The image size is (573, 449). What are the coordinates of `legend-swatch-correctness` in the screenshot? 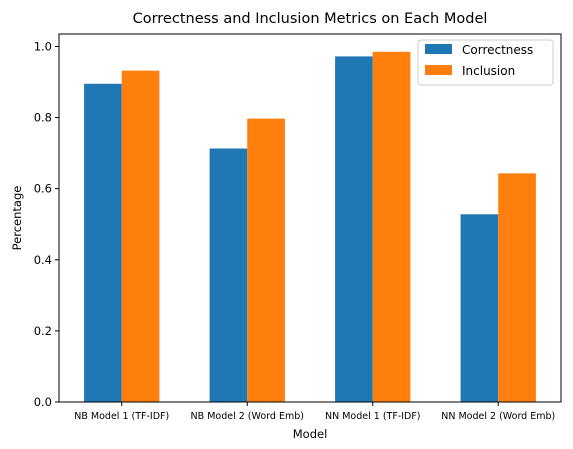 It's located at (438, 49).